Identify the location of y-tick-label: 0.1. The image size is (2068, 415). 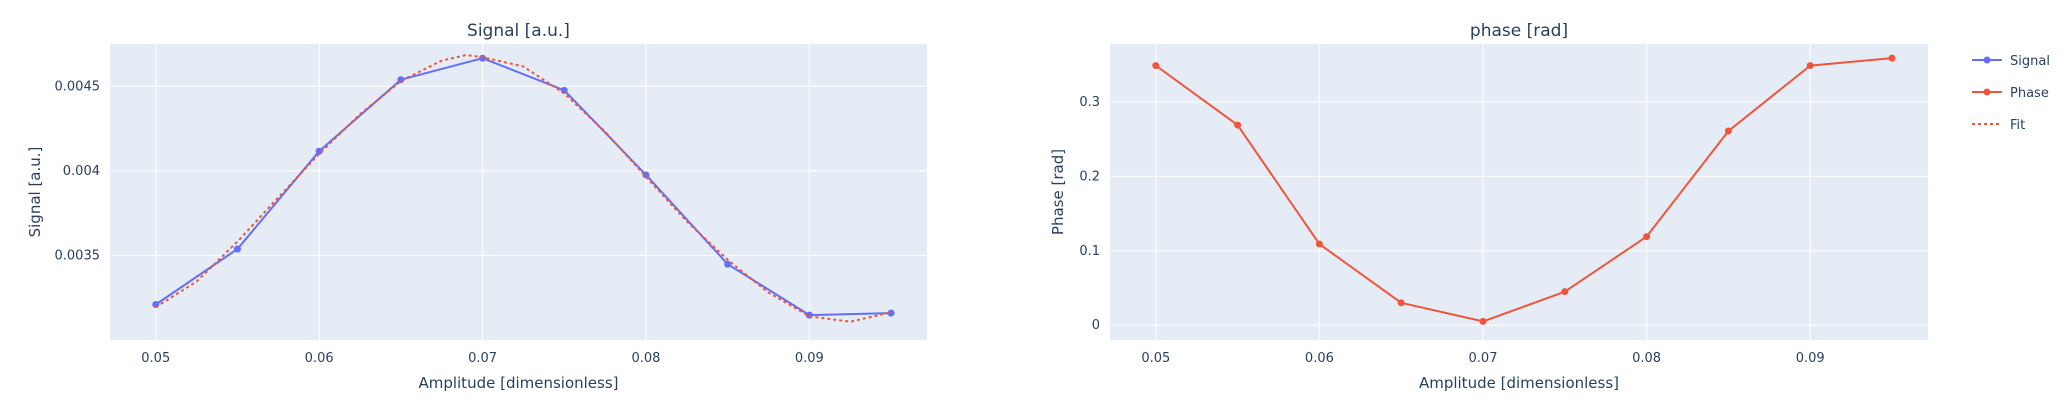
(1089, 251).